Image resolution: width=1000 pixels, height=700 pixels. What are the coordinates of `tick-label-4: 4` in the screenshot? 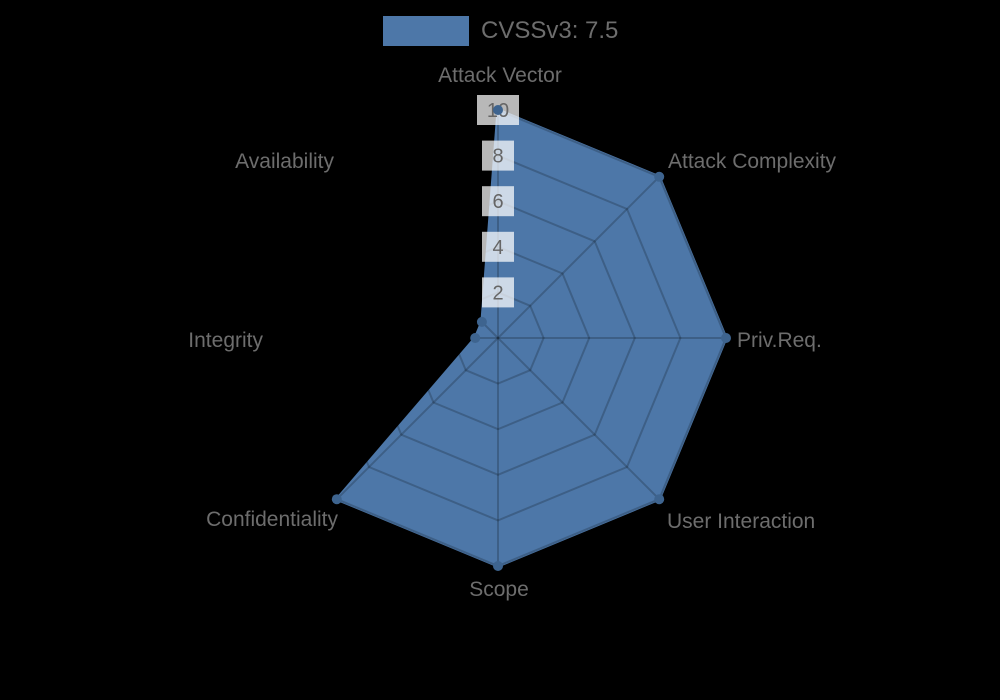 It's located at (497, 248).